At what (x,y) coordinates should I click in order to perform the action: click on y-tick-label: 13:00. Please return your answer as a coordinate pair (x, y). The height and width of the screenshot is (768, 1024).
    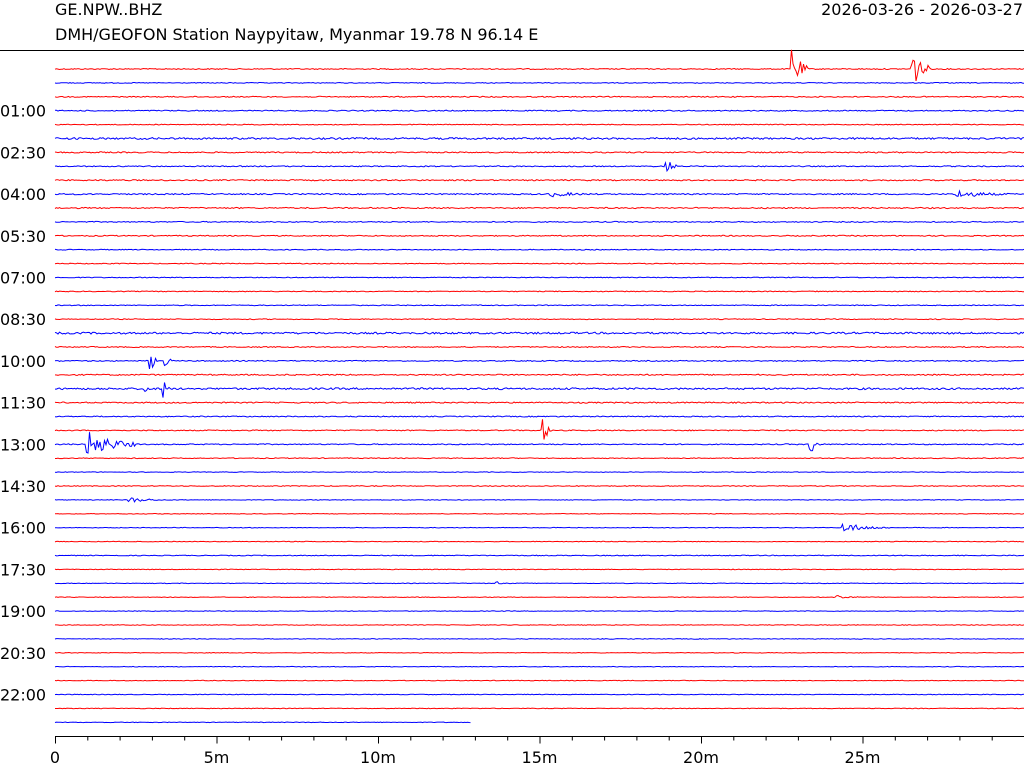
    Looking at the image, I should click on (23, 444).